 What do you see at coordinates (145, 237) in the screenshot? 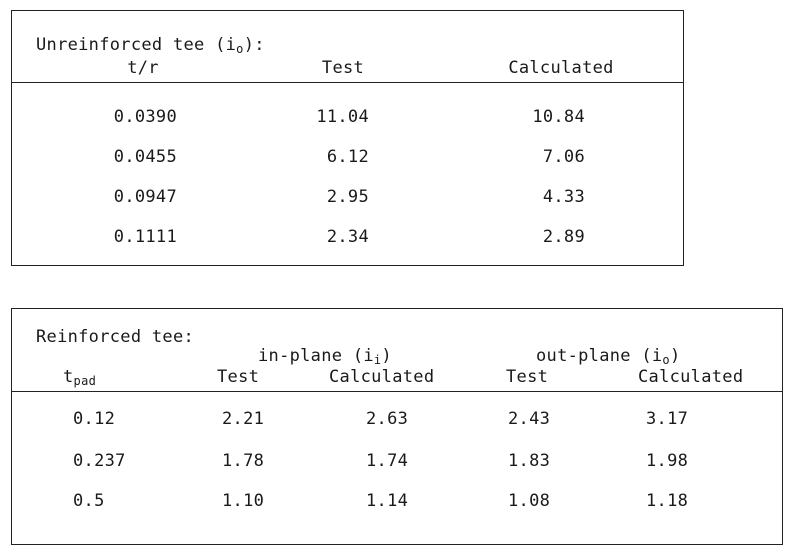
I see `table-cell: 0.1111` at bounding box center [145, 237].